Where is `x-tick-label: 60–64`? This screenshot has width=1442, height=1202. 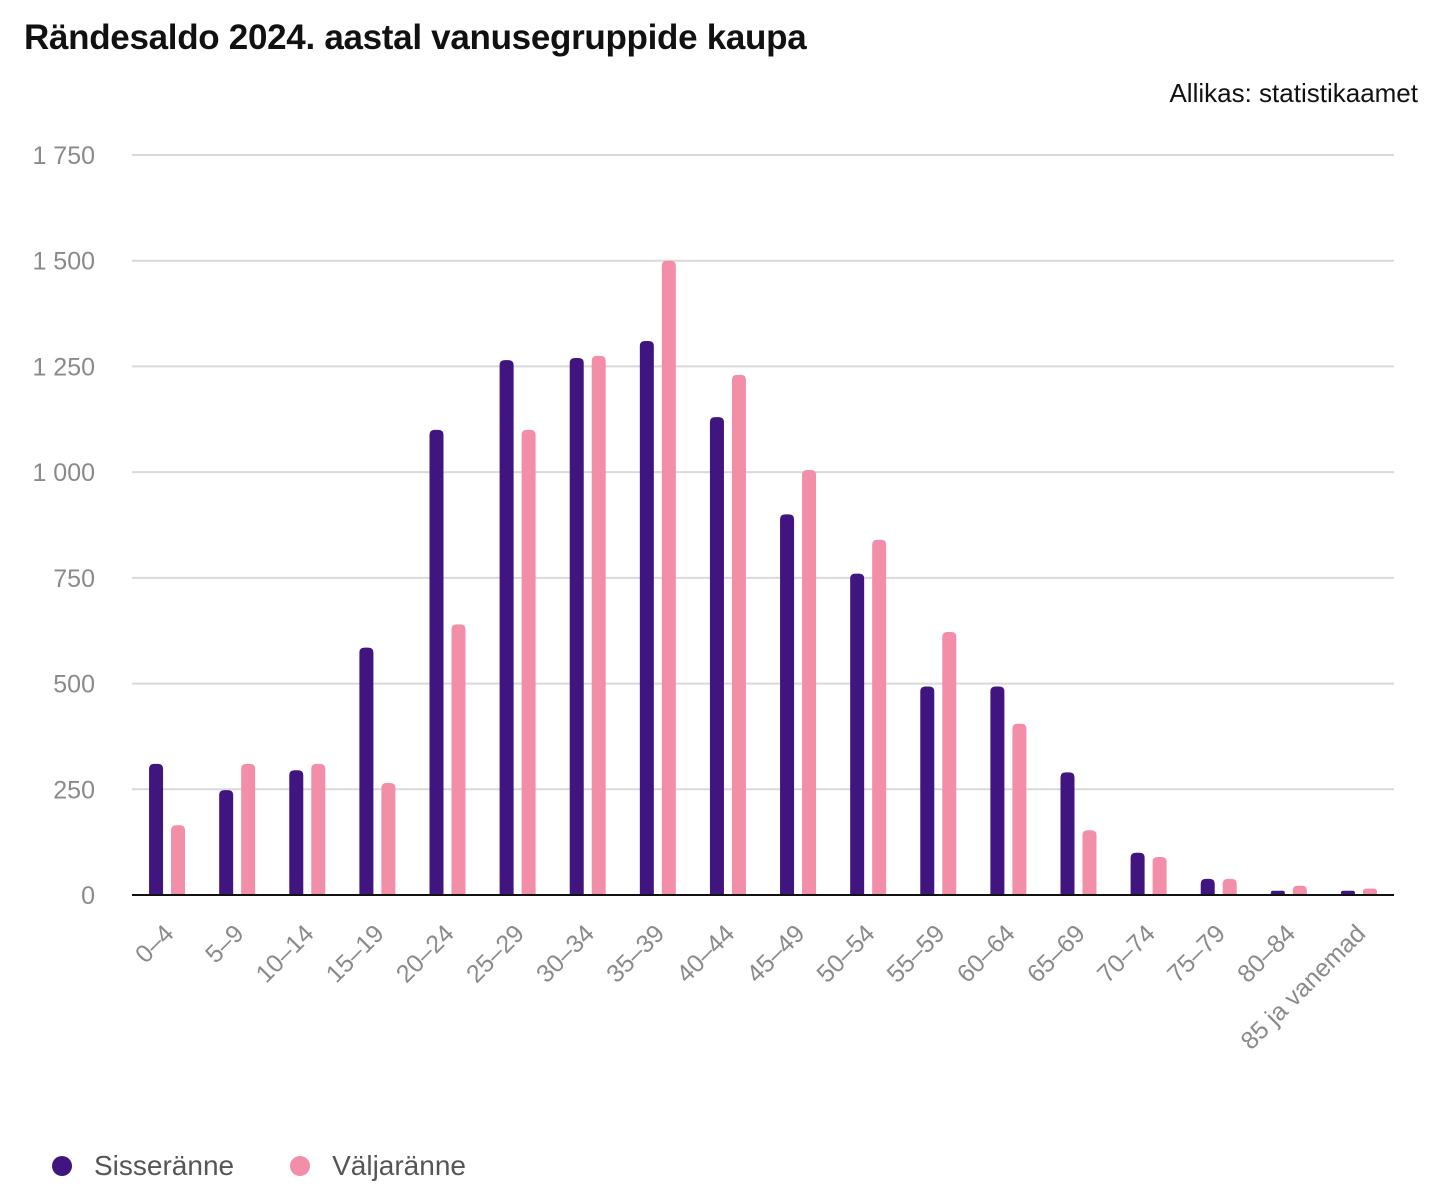
x-tick-label: 60–64 is located at coordinates (986, 953).